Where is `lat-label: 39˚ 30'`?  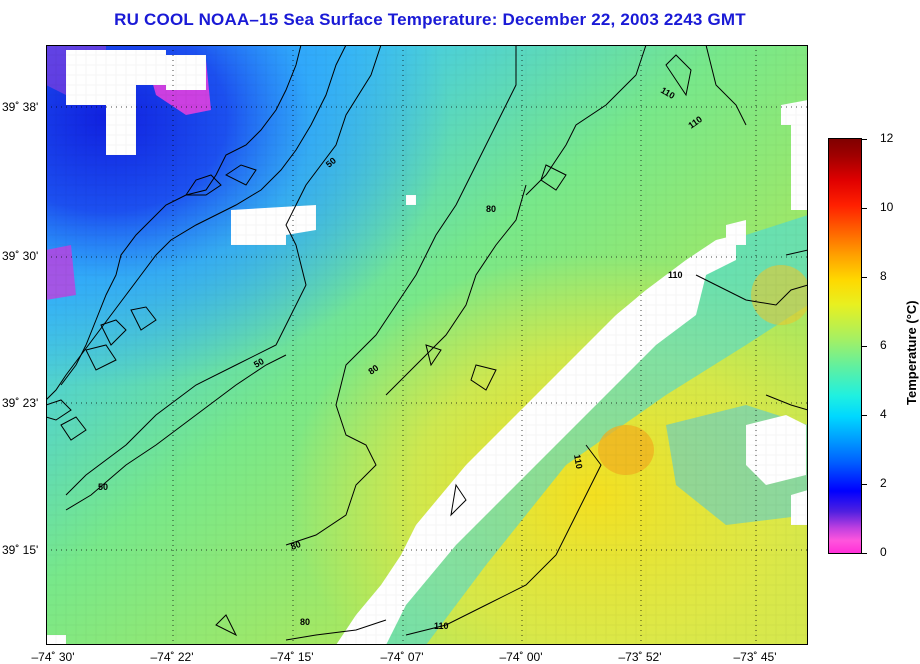 lat-label: 39˚ 30' is located at coordinates (20, 256).